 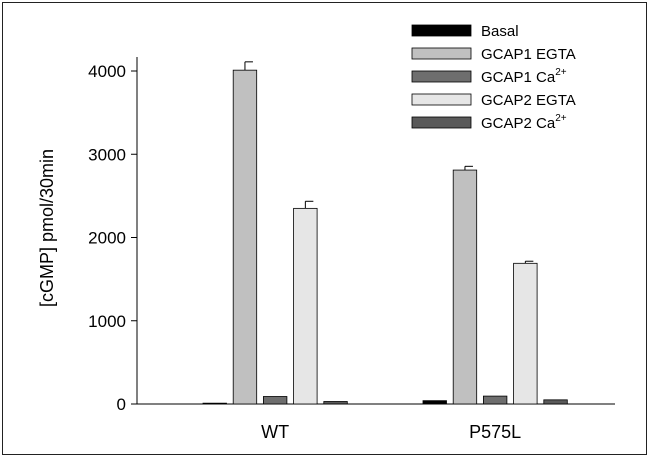 I want to click on y-tick-label: 1000, so click(x=107, y=321).